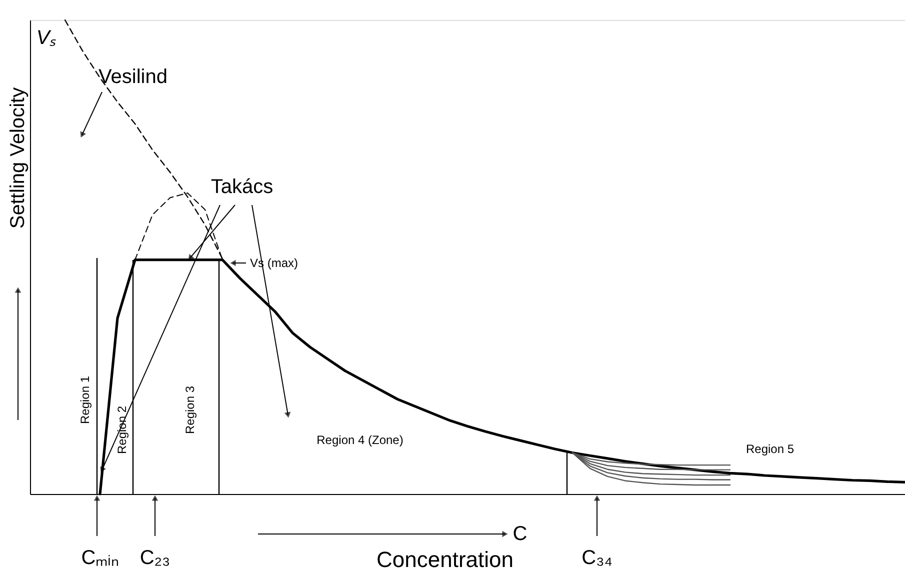 This screenshot has height=578, width=905. Describe the element at coordinates (445, 559) in the screenshot. I see `x-axis-title: Concentration` at that location.